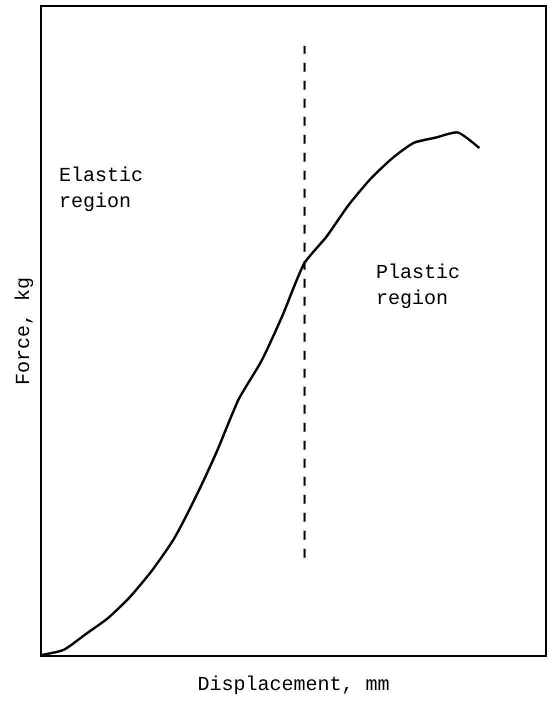 The height and width of the screenshot is (710, 557). What do you see at coordinates (101, 189) in the screenshot?
I see `annotation: Elastic region` at bounding box center [101, 189].